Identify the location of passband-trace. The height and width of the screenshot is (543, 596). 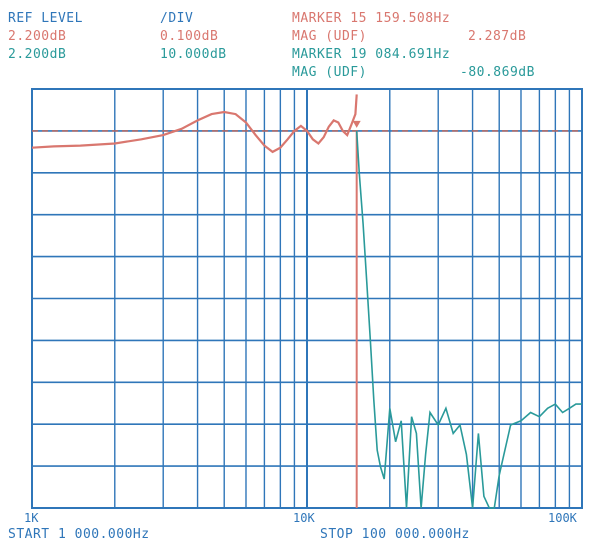
(194, 124).